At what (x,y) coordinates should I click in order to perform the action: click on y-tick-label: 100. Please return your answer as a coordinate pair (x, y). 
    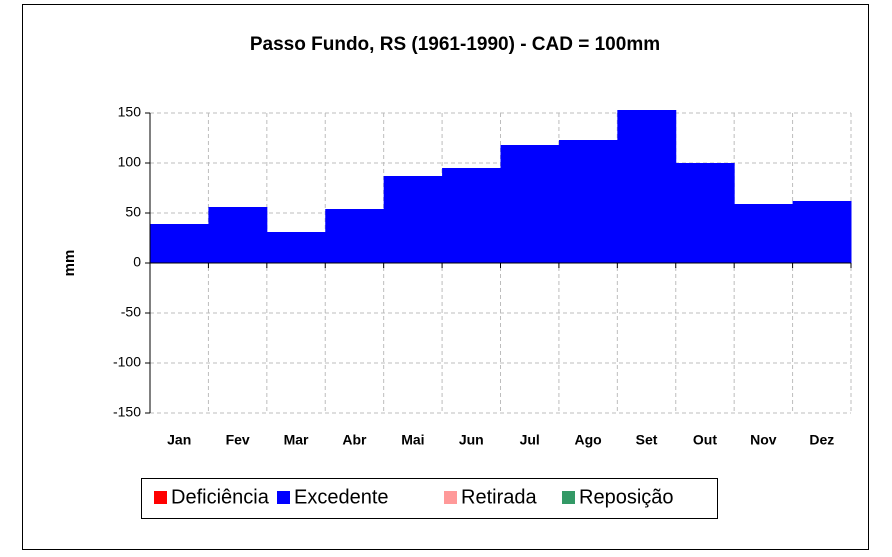
    Looking at the image, I should click on (130, 162).